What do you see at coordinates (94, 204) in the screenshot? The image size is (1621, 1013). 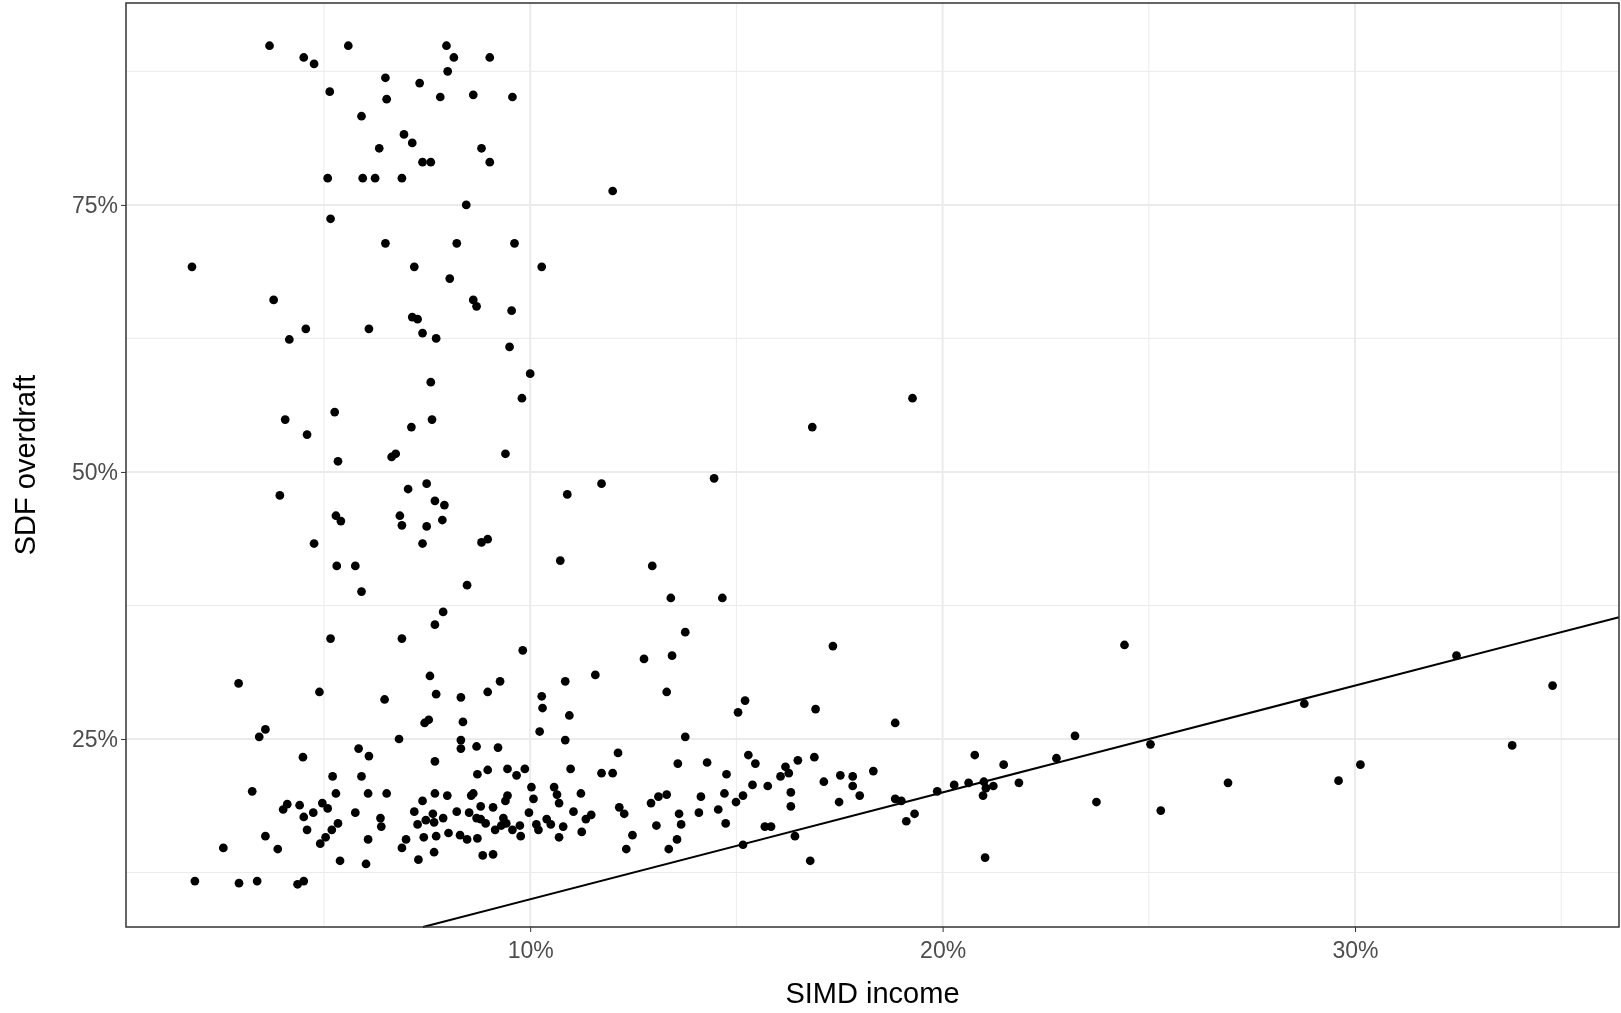 I see `y-tick-label: 75%` at bounding box center [94, 204].